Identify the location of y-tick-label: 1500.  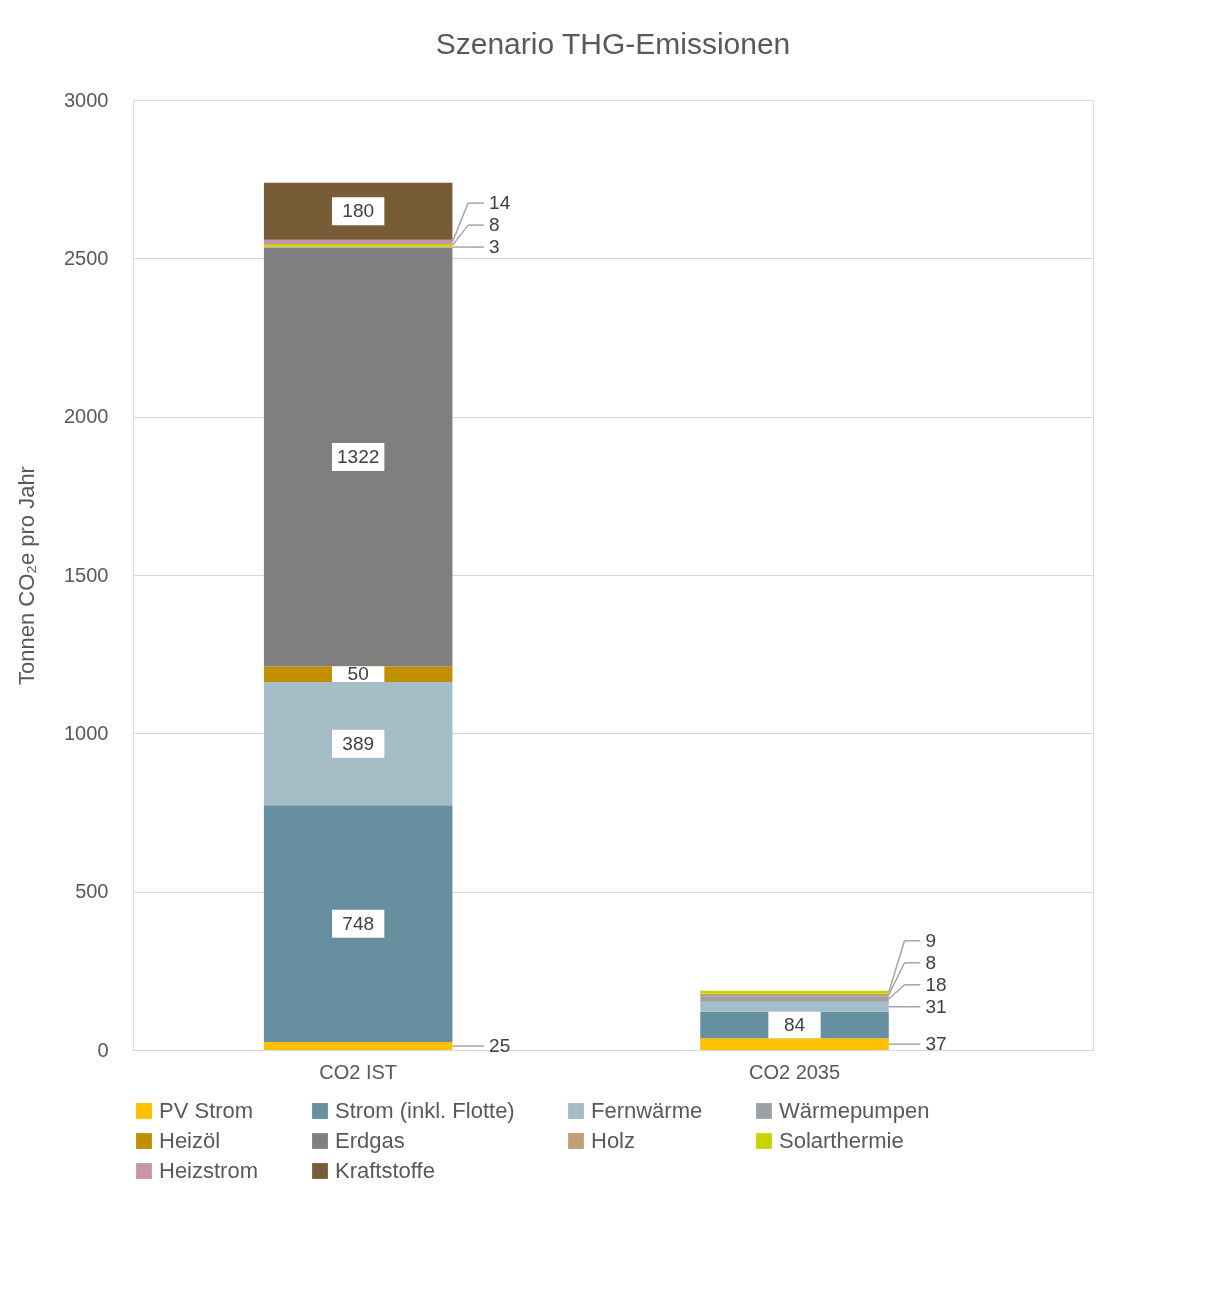
(86, 574).